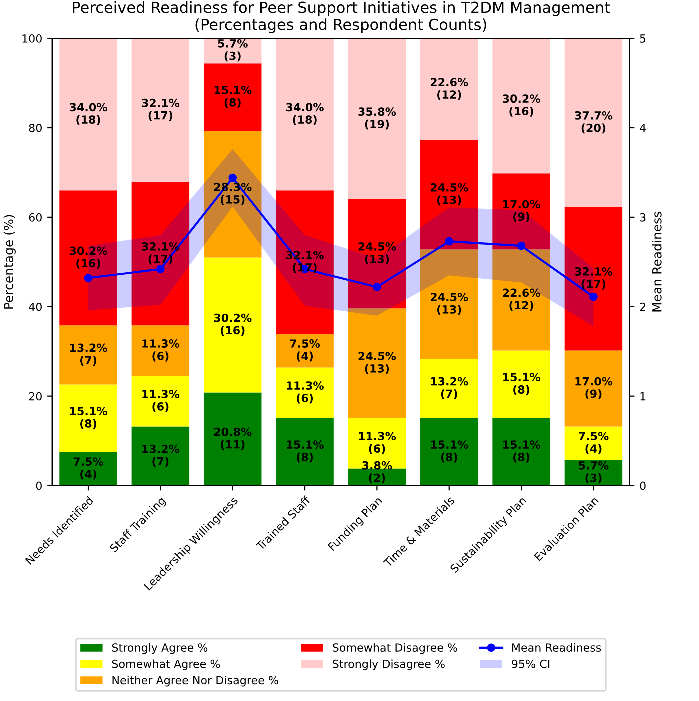  Describe the element at coordinates (35, 217) in the screenshot. I see `y-tick-label: 60` at that location.